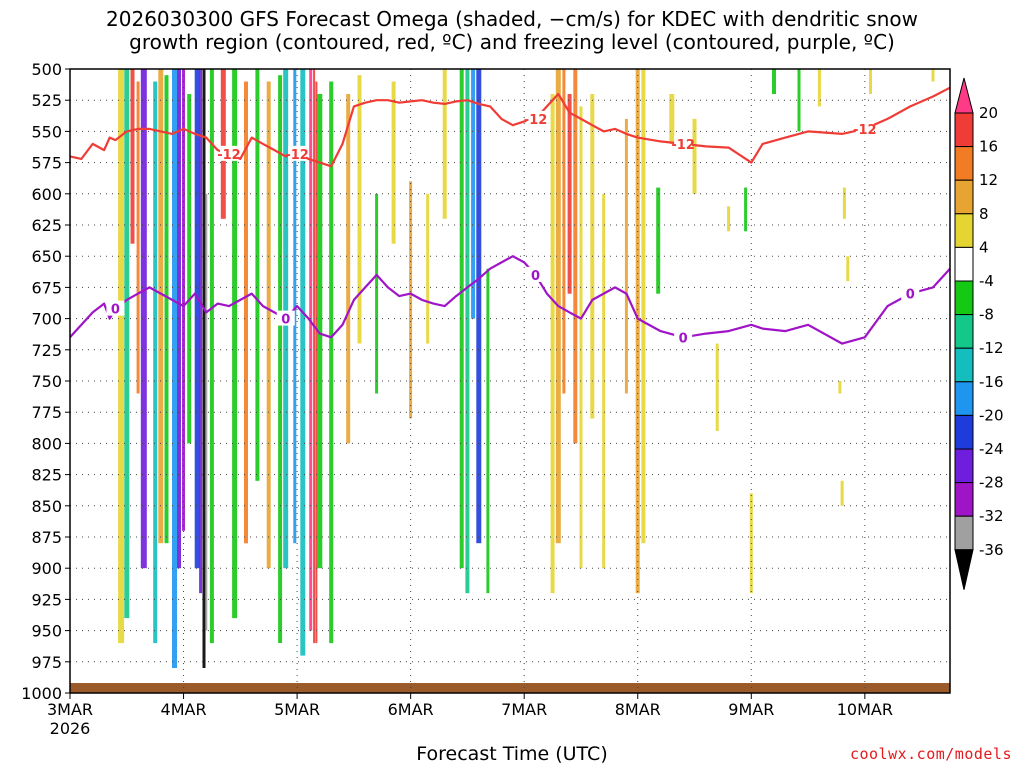  What do you see at coordinates (46, 319) in the screenshot?
I see `y-tick-label: 700` at bounding box center [46, 319].